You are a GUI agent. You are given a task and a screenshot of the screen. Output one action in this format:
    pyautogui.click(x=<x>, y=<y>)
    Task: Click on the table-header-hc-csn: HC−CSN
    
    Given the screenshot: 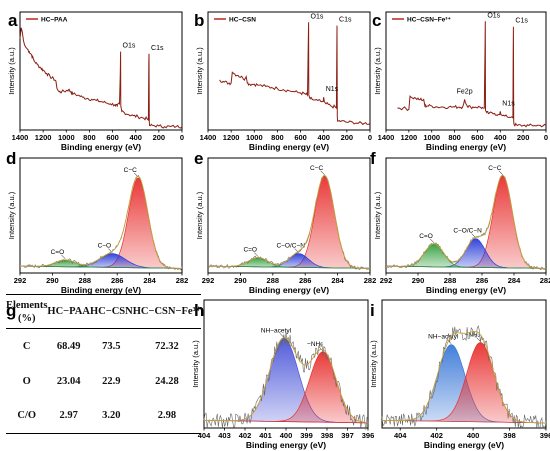 What is the action you would take?
    pyautogui.click(x=111, y=311)
    